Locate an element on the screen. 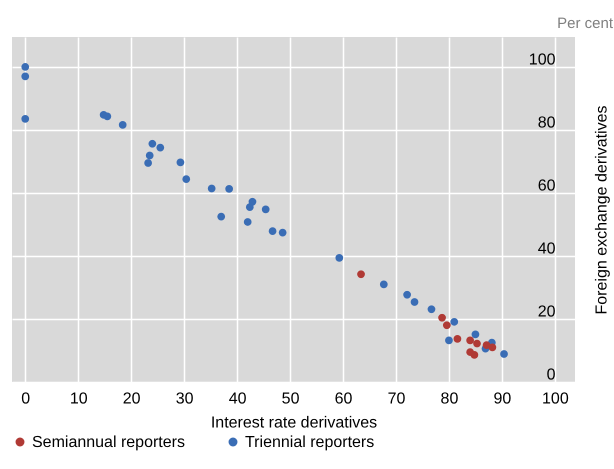 The height and width of the screenshot is (469, 614). x-tick-label: 10 is located at coordinates (79, 399).